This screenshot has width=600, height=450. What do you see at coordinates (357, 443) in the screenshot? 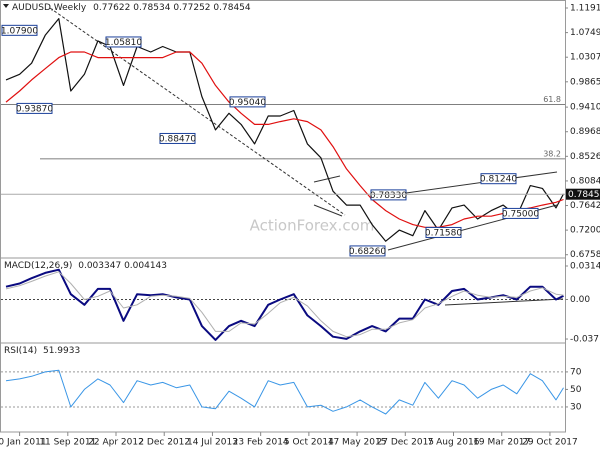
I see `x-tick-label: 17 May 2015` at bounding box center [357, 443].